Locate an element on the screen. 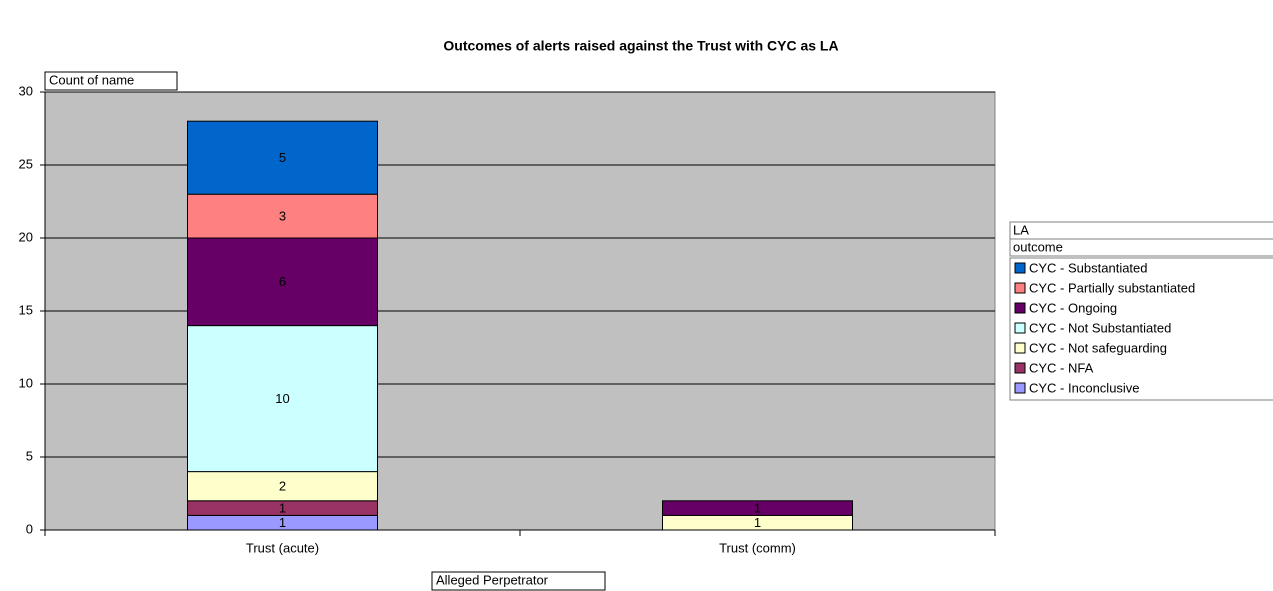 The width and height of the screenshot is (1273, 591). data-label: 2 is located at coordinates (282, 486).